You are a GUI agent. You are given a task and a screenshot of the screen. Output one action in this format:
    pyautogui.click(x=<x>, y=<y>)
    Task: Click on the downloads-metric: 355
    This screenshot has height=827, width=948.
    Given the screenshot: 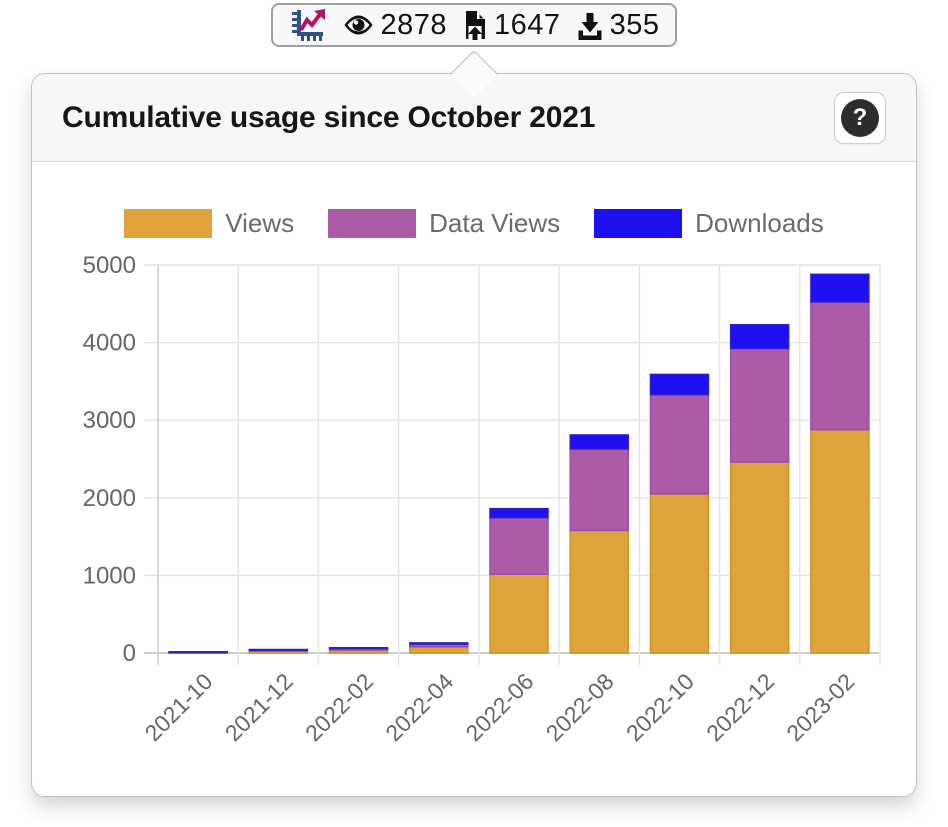 What is the action you would take?
    pyautogui.click(x=618, y=25)
    